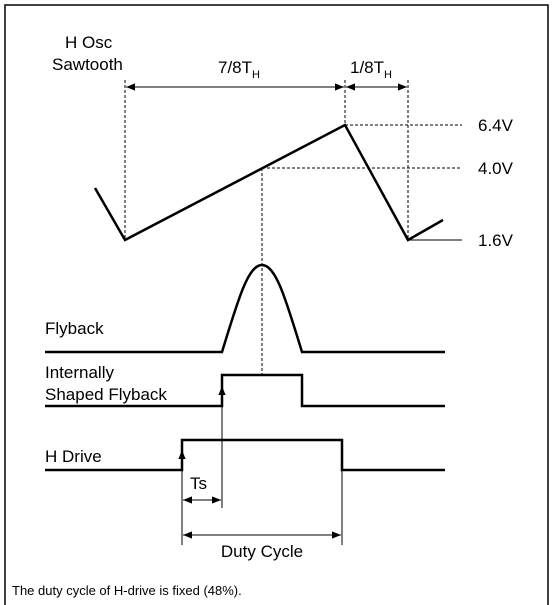 The height and width of the screenshot is (605, 555). I want to click on label: Duty Cycle, so click(262, 551).